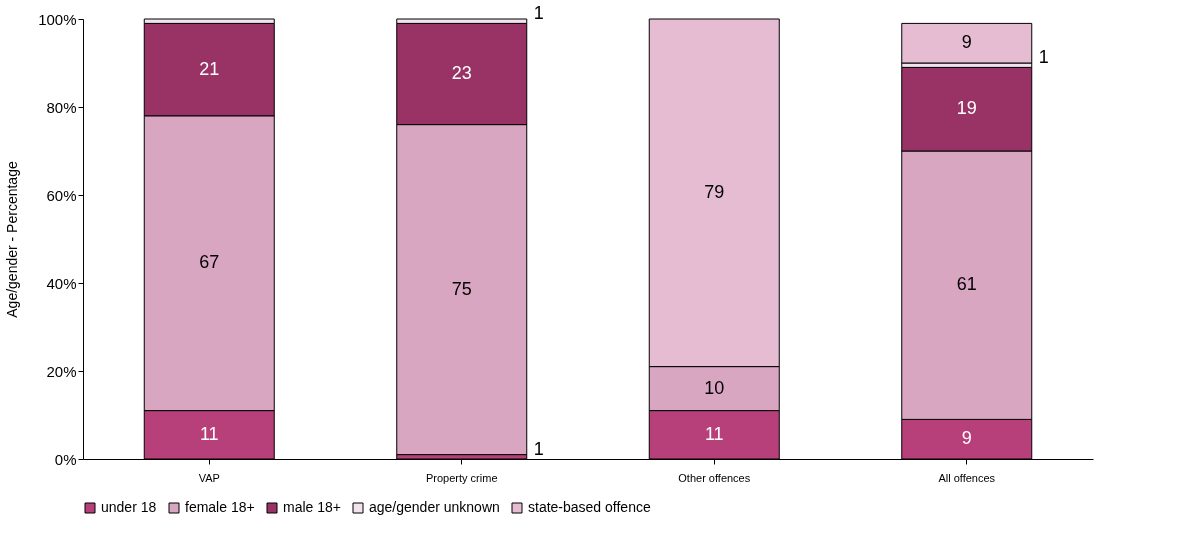 The width and height of the screenshot is (1197, 551). I want to click on data-label: 61, so click(966, 284).